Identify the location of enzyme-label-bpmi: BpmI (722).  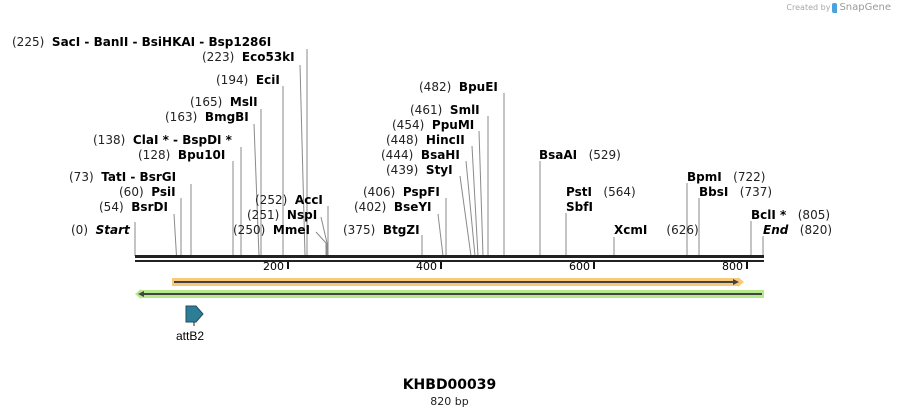
(726, 177).